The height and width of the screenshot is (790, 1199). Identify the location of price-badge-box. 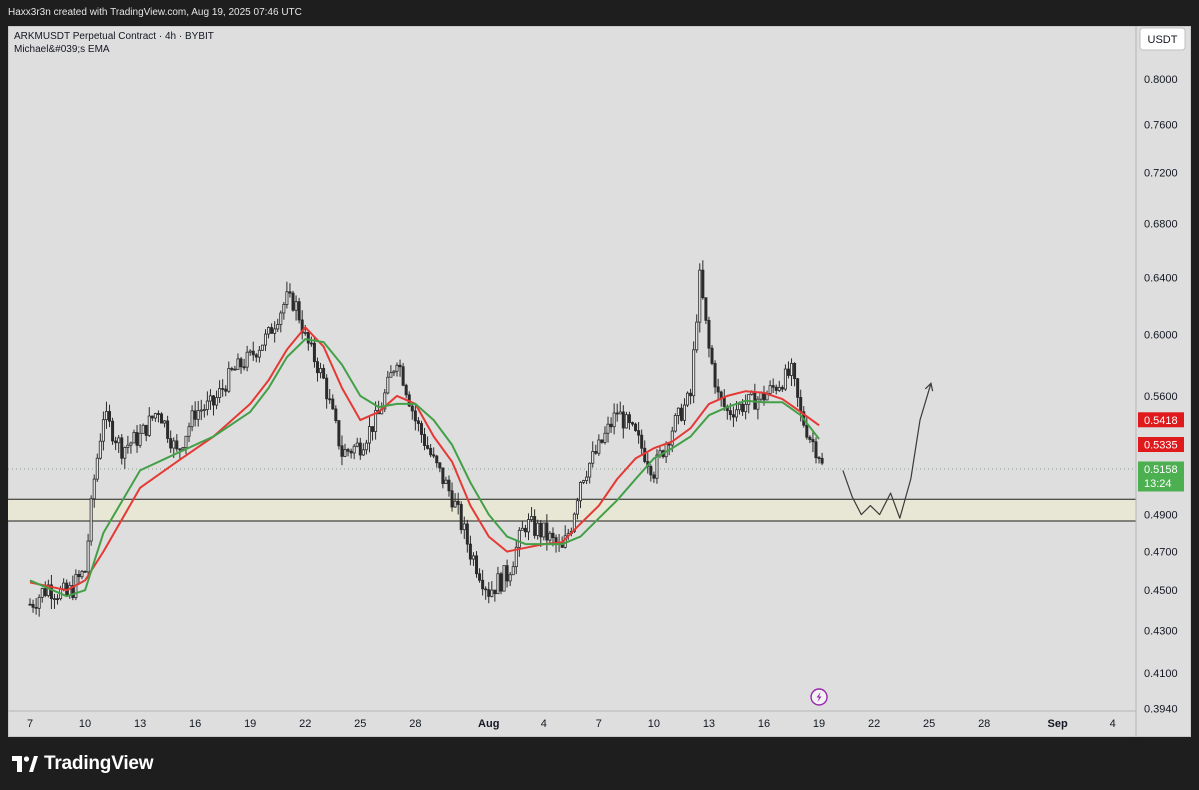
(1161, 420).